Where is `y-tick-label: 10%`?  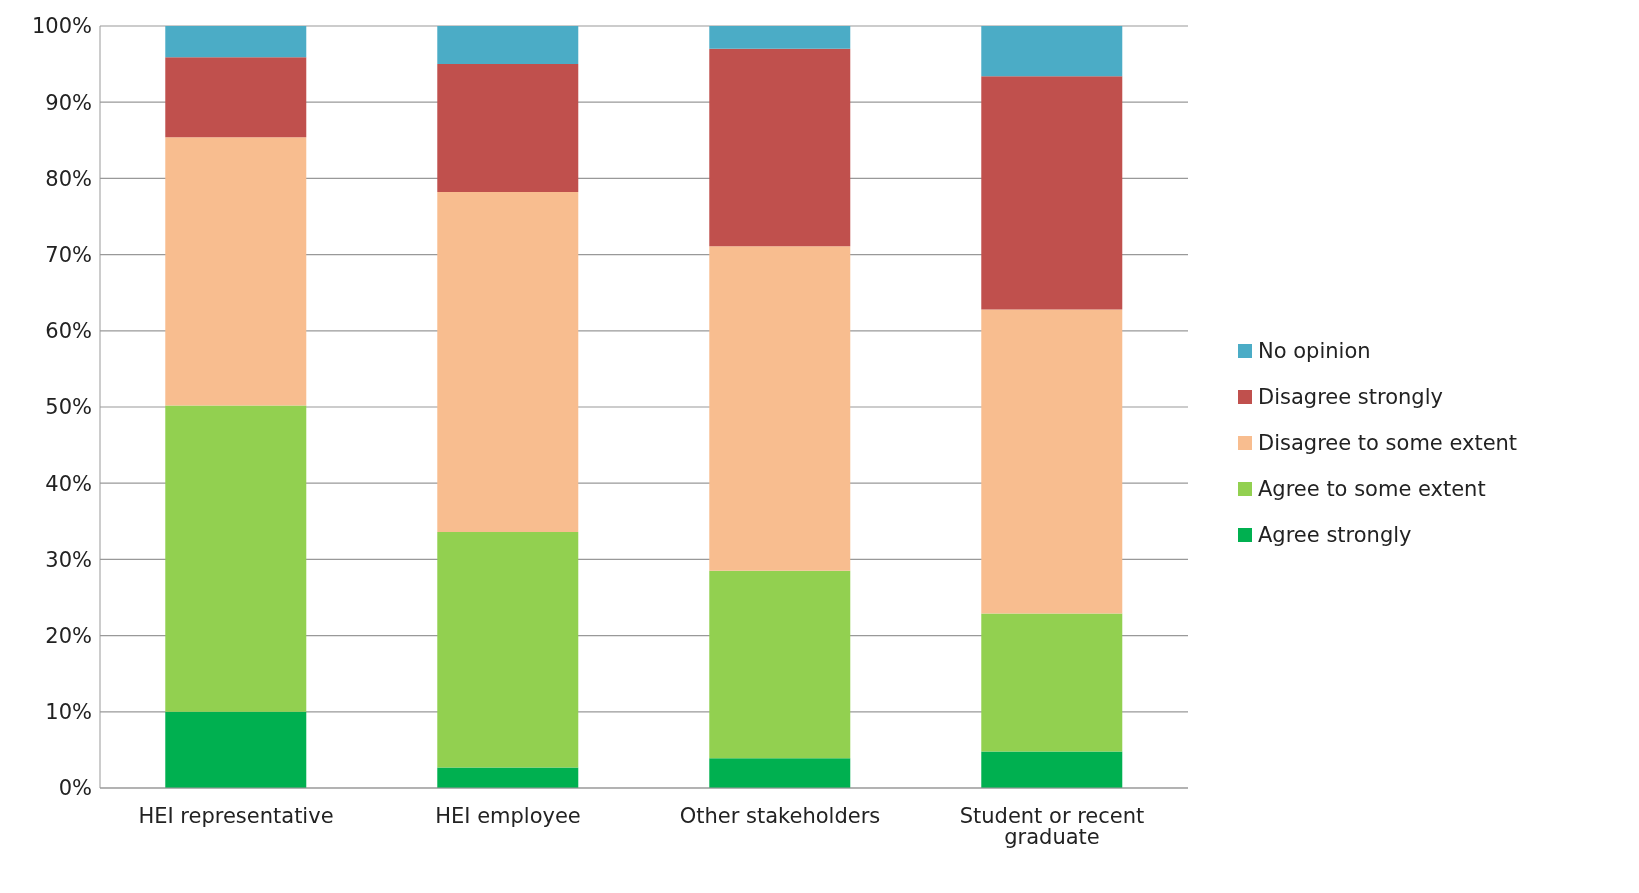
y-tick-label: 10% is located at coordinates (68, 712).